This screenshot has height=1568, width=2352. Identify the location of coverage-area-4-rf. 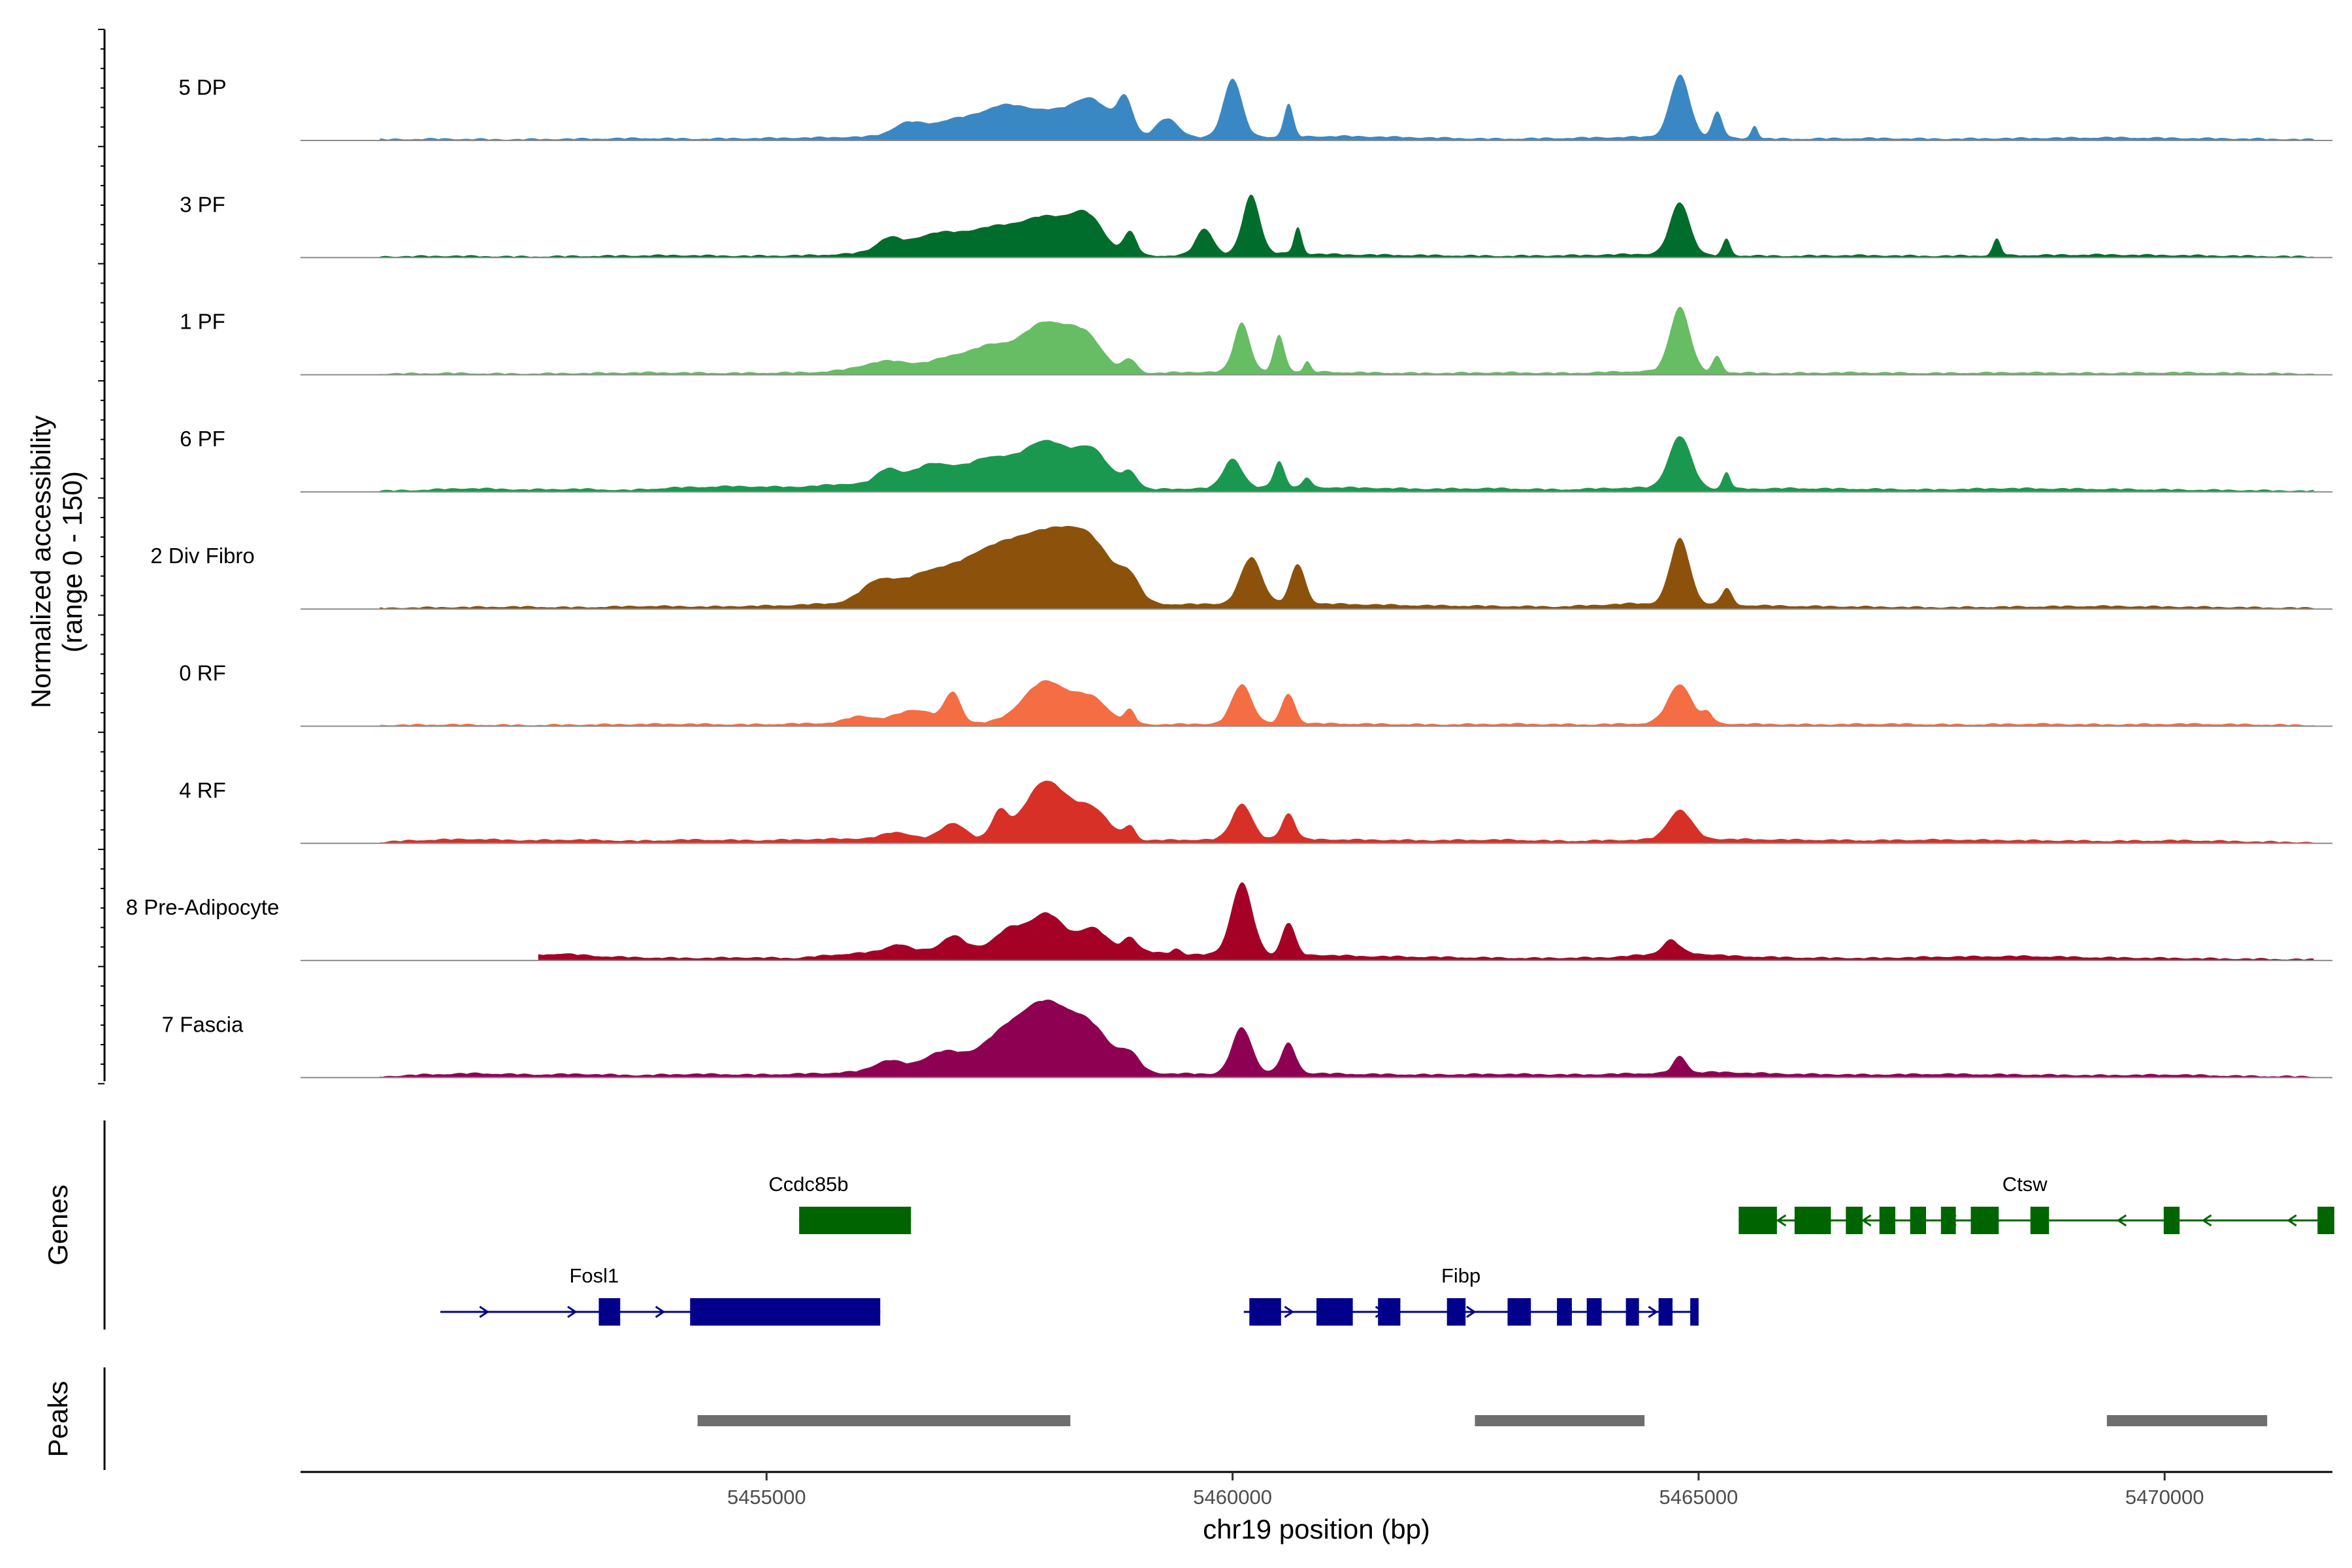
(1347, 811).